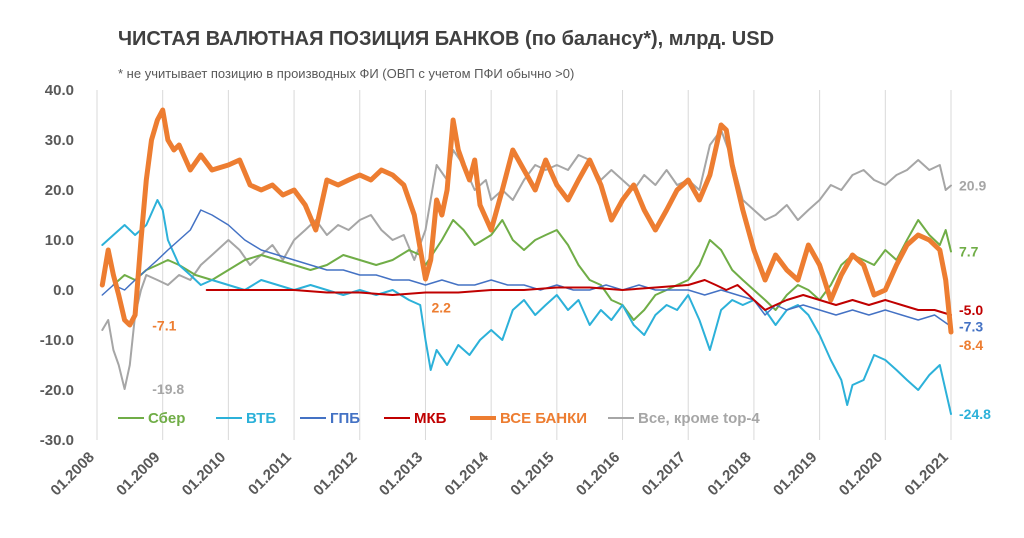 The image size is (1024, 538). Describe the element at coordinates (972, 186) in the screenshot. I see `data-label: 20.9` at that location.